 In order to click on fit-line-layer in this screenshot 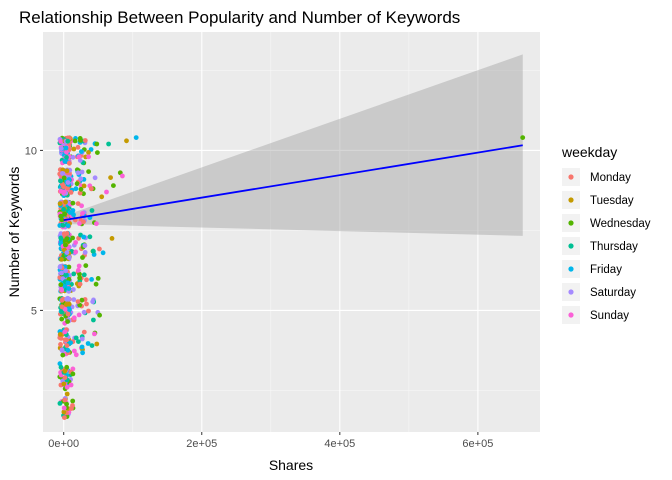, I will do `click(293, 183)`.